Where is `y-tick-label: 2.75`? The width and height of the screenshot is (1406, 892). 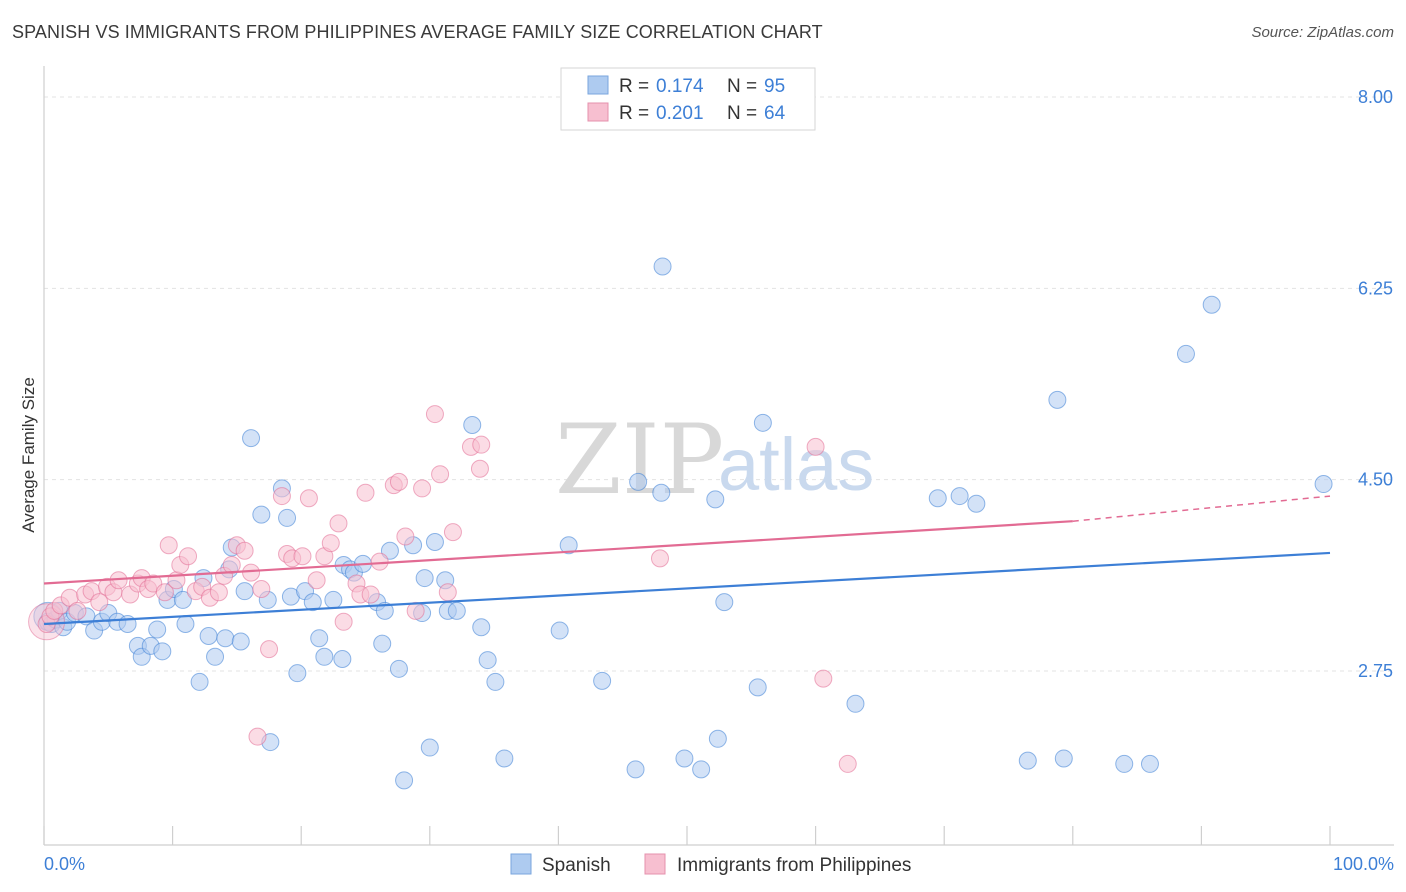
y-tick-label: 2.75 is located at coordinates (1375, 671).